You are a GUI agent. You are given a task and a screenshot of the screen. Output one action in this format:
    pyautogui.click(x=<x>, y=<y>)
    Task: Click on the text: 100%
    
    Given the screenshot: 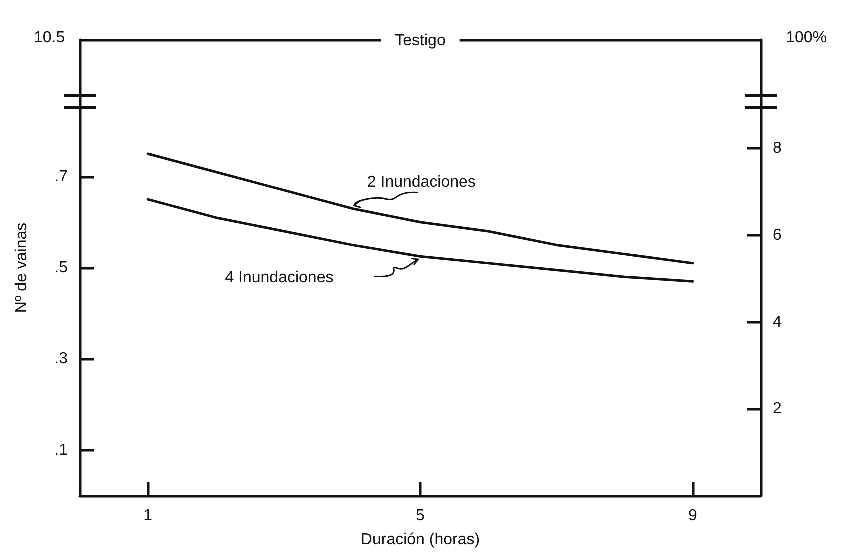 What is the action you would take?
    pyautogui.click(x=806, y=38)
    